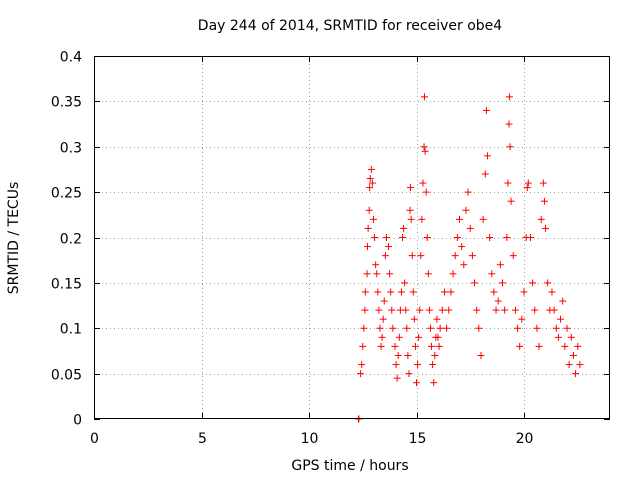  Describe the element at coordinates (525, 439) in the screenshot. I see `x-tick-label: 20` at that location.